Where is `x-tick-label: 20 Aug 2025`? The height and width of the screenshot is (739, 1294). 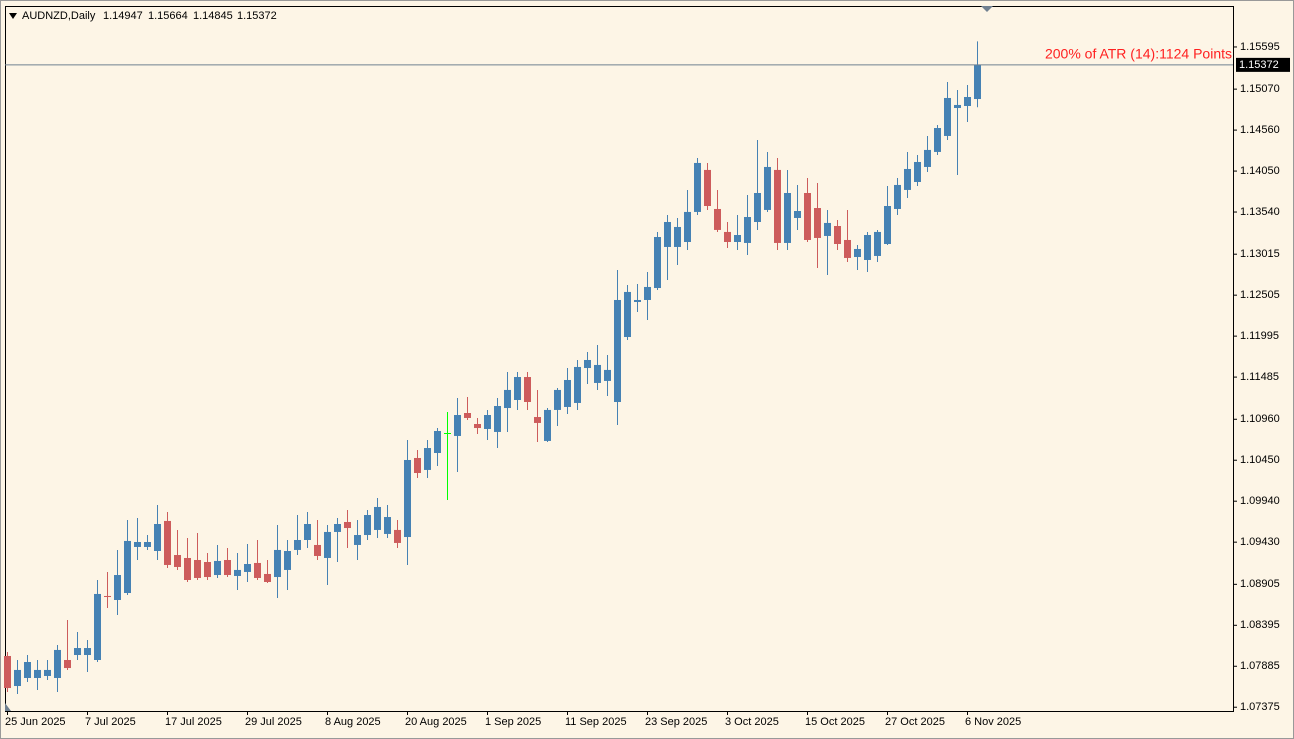
x-tick-label: 20 Aug 2025 is located at coordinates (436, 722).